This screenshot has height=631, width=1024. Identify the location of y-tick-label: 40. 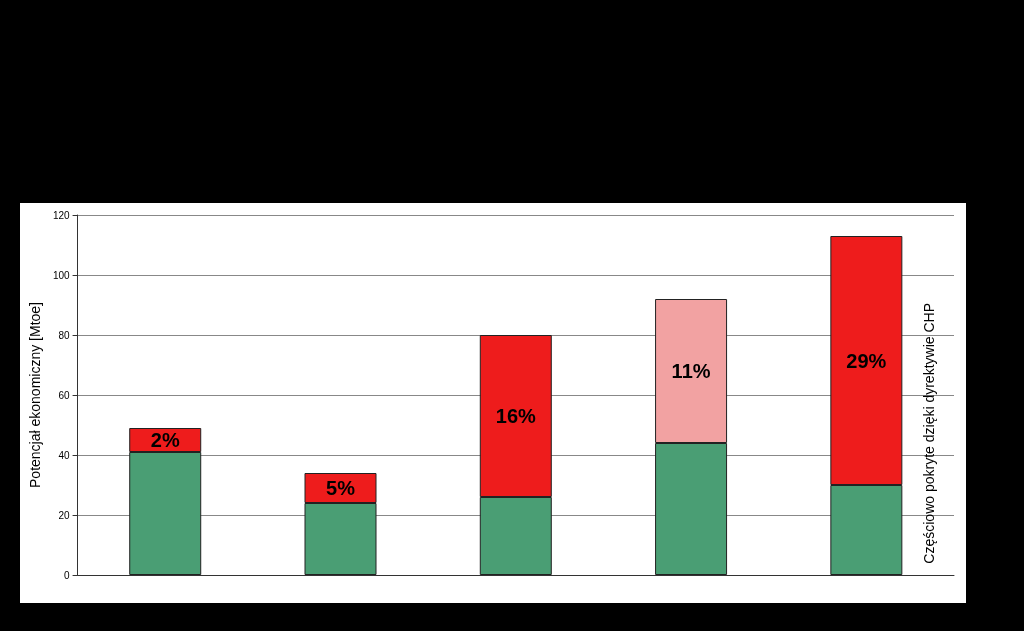
(64, 455).